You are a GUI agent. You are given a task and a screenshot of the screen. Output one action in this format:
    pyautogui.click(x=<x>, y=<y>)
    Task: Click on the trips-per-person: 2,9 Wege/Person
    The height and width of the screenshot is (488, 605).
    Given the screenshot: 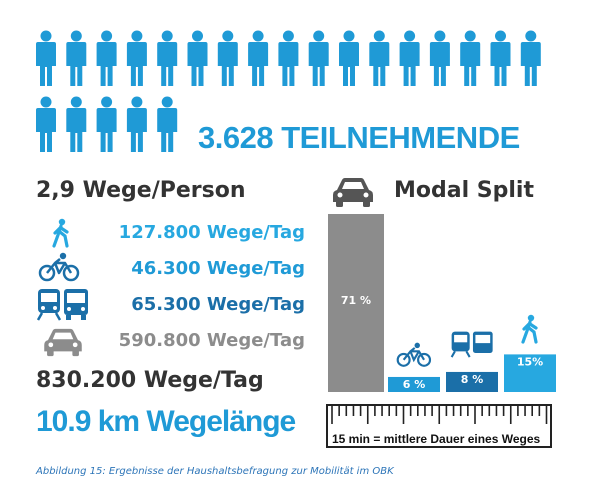 What is the action you would take?
    pyautogui.click(x=141, y=190)
    